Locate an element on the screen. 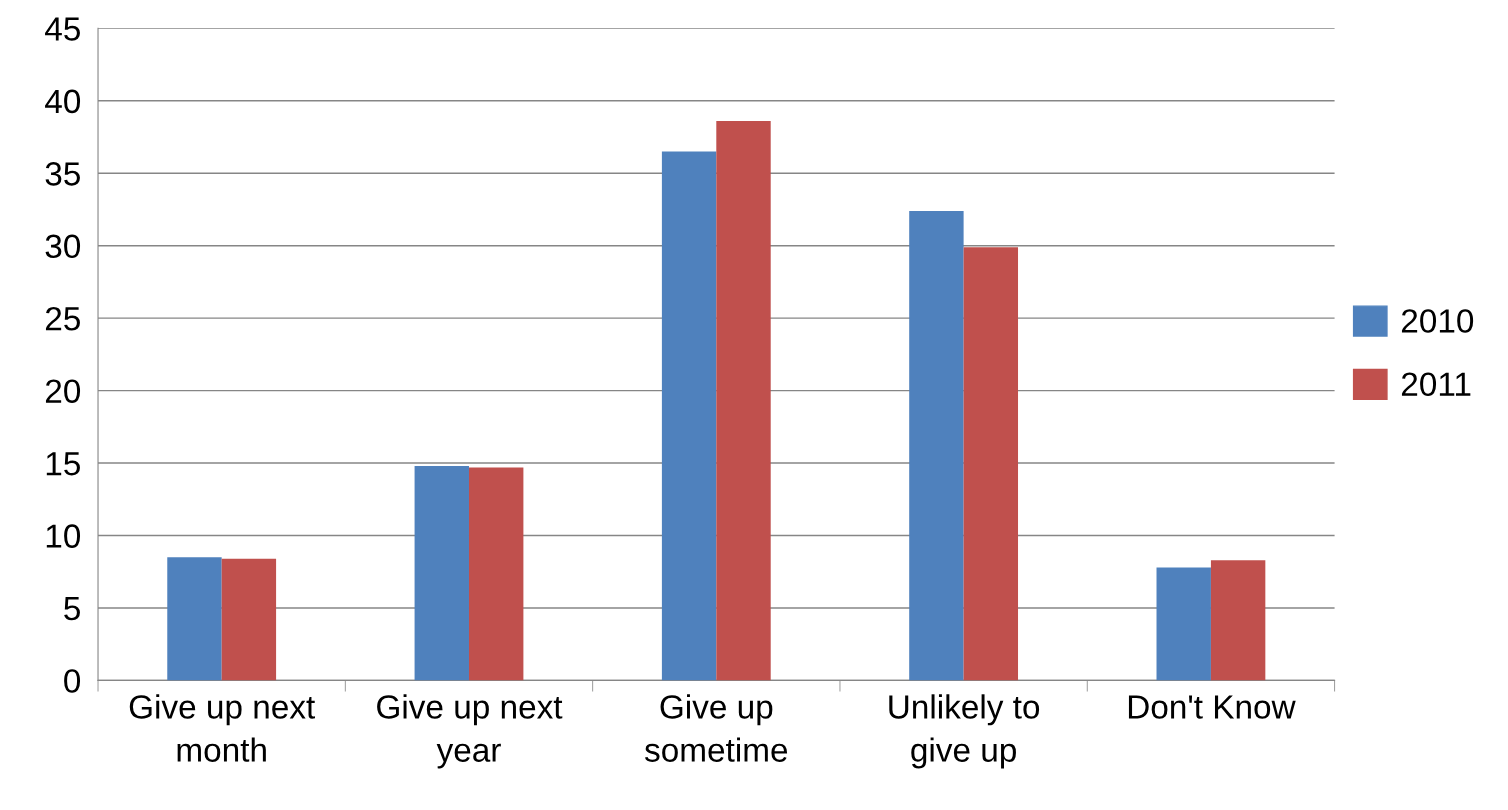 The image size is (1508, 810). y-tick-label: 0 is located at coordinates (72, 681).